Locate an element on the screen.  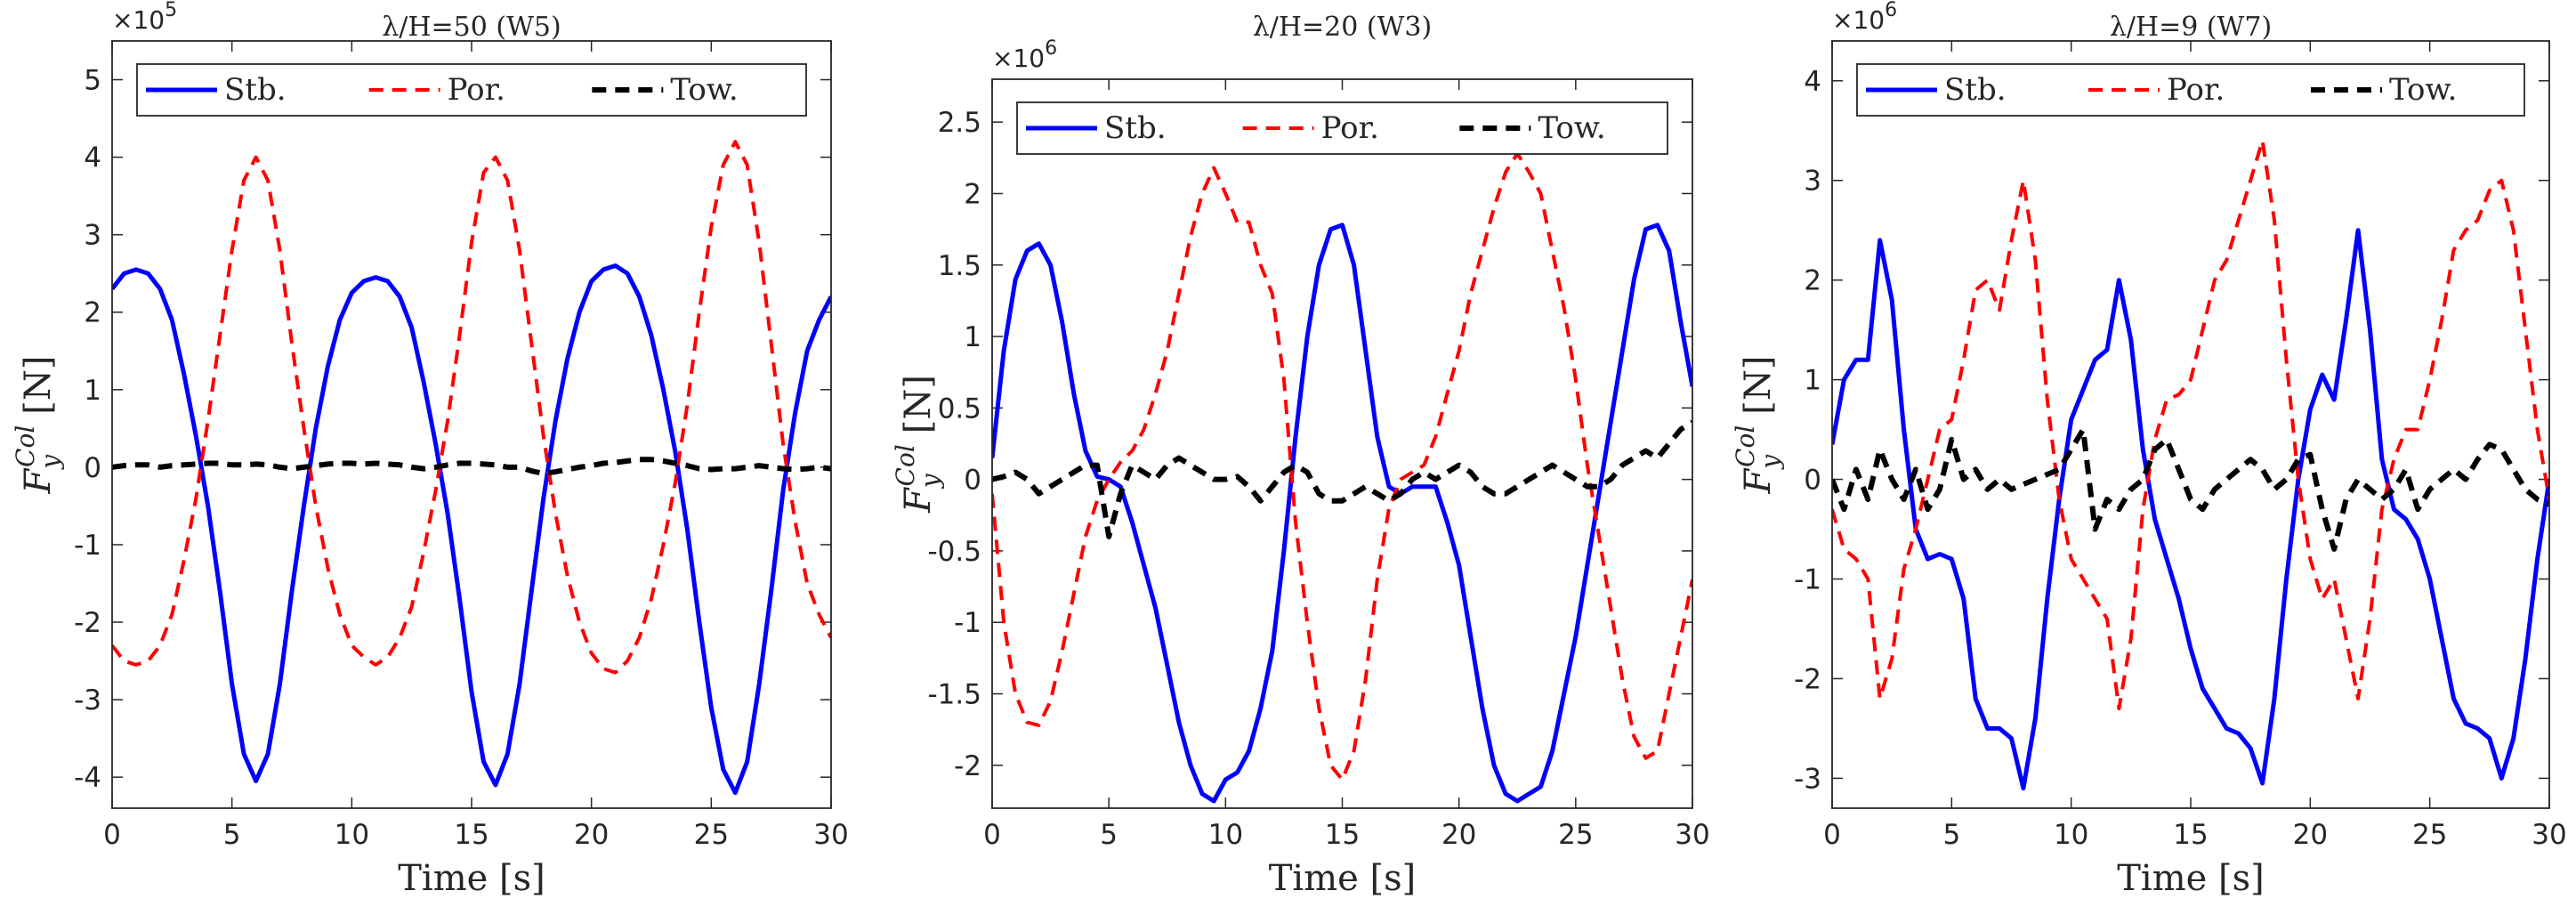
y-tick-label: 0.5 is located at coordinates (959, 409).